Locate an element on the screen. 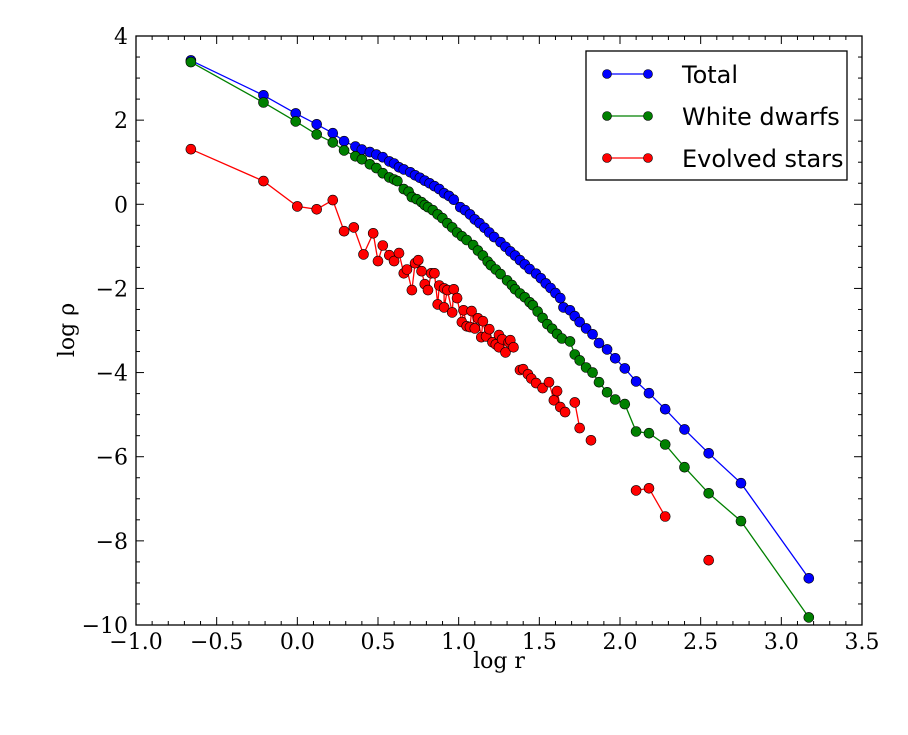  legend-label-evolved-stars: Evolved stars is located at coordinates (763, 159).